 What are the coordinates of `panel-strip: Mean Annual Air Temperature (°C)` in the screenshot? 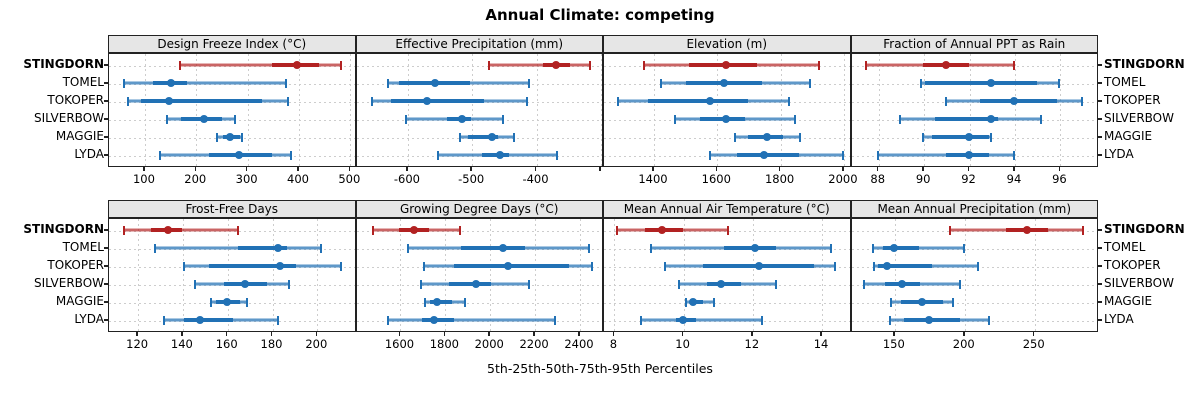 It's located at (727, 209).